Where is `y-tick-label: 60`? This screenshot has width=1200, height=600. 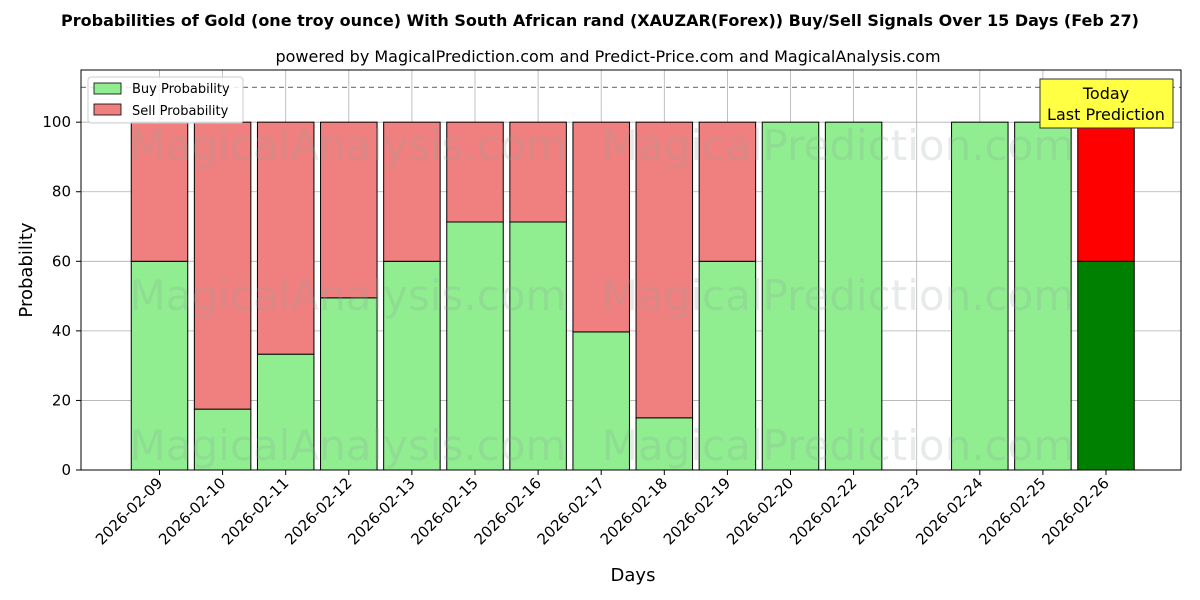
y-tick-label: 60 is located at coordinates (61, 261).